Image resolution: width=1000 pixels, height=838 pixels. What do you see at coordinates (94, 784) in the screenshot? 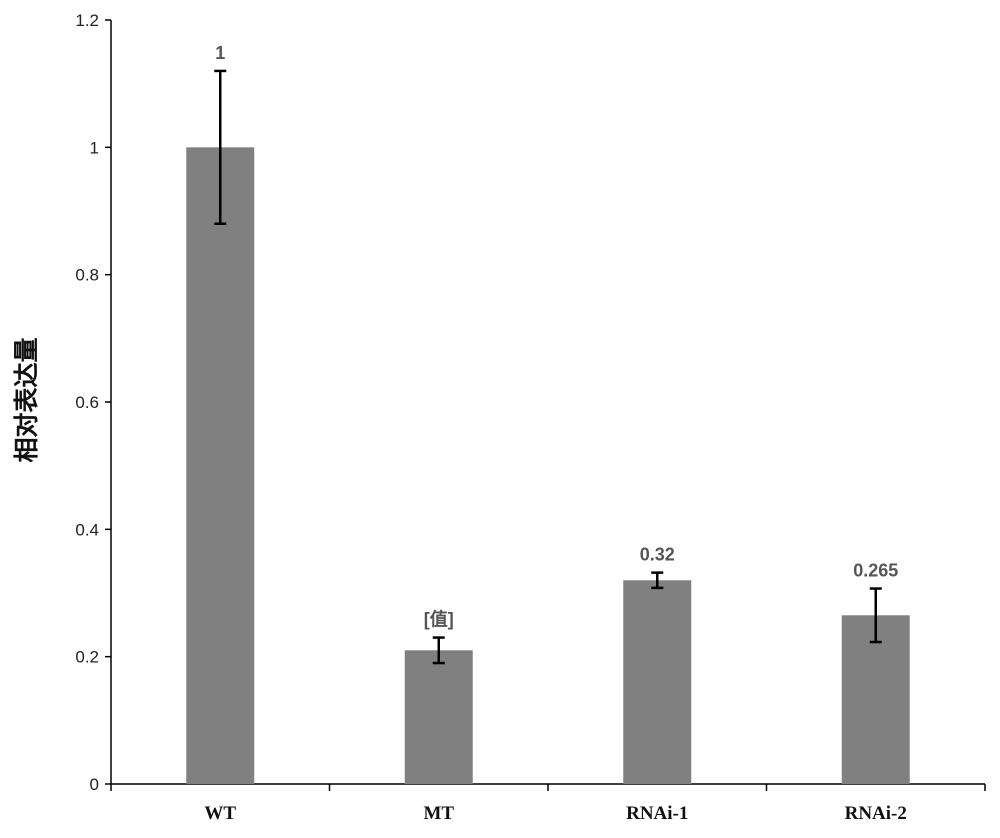
I see `y-tick-label: 0` at bounding box center [94, 784].